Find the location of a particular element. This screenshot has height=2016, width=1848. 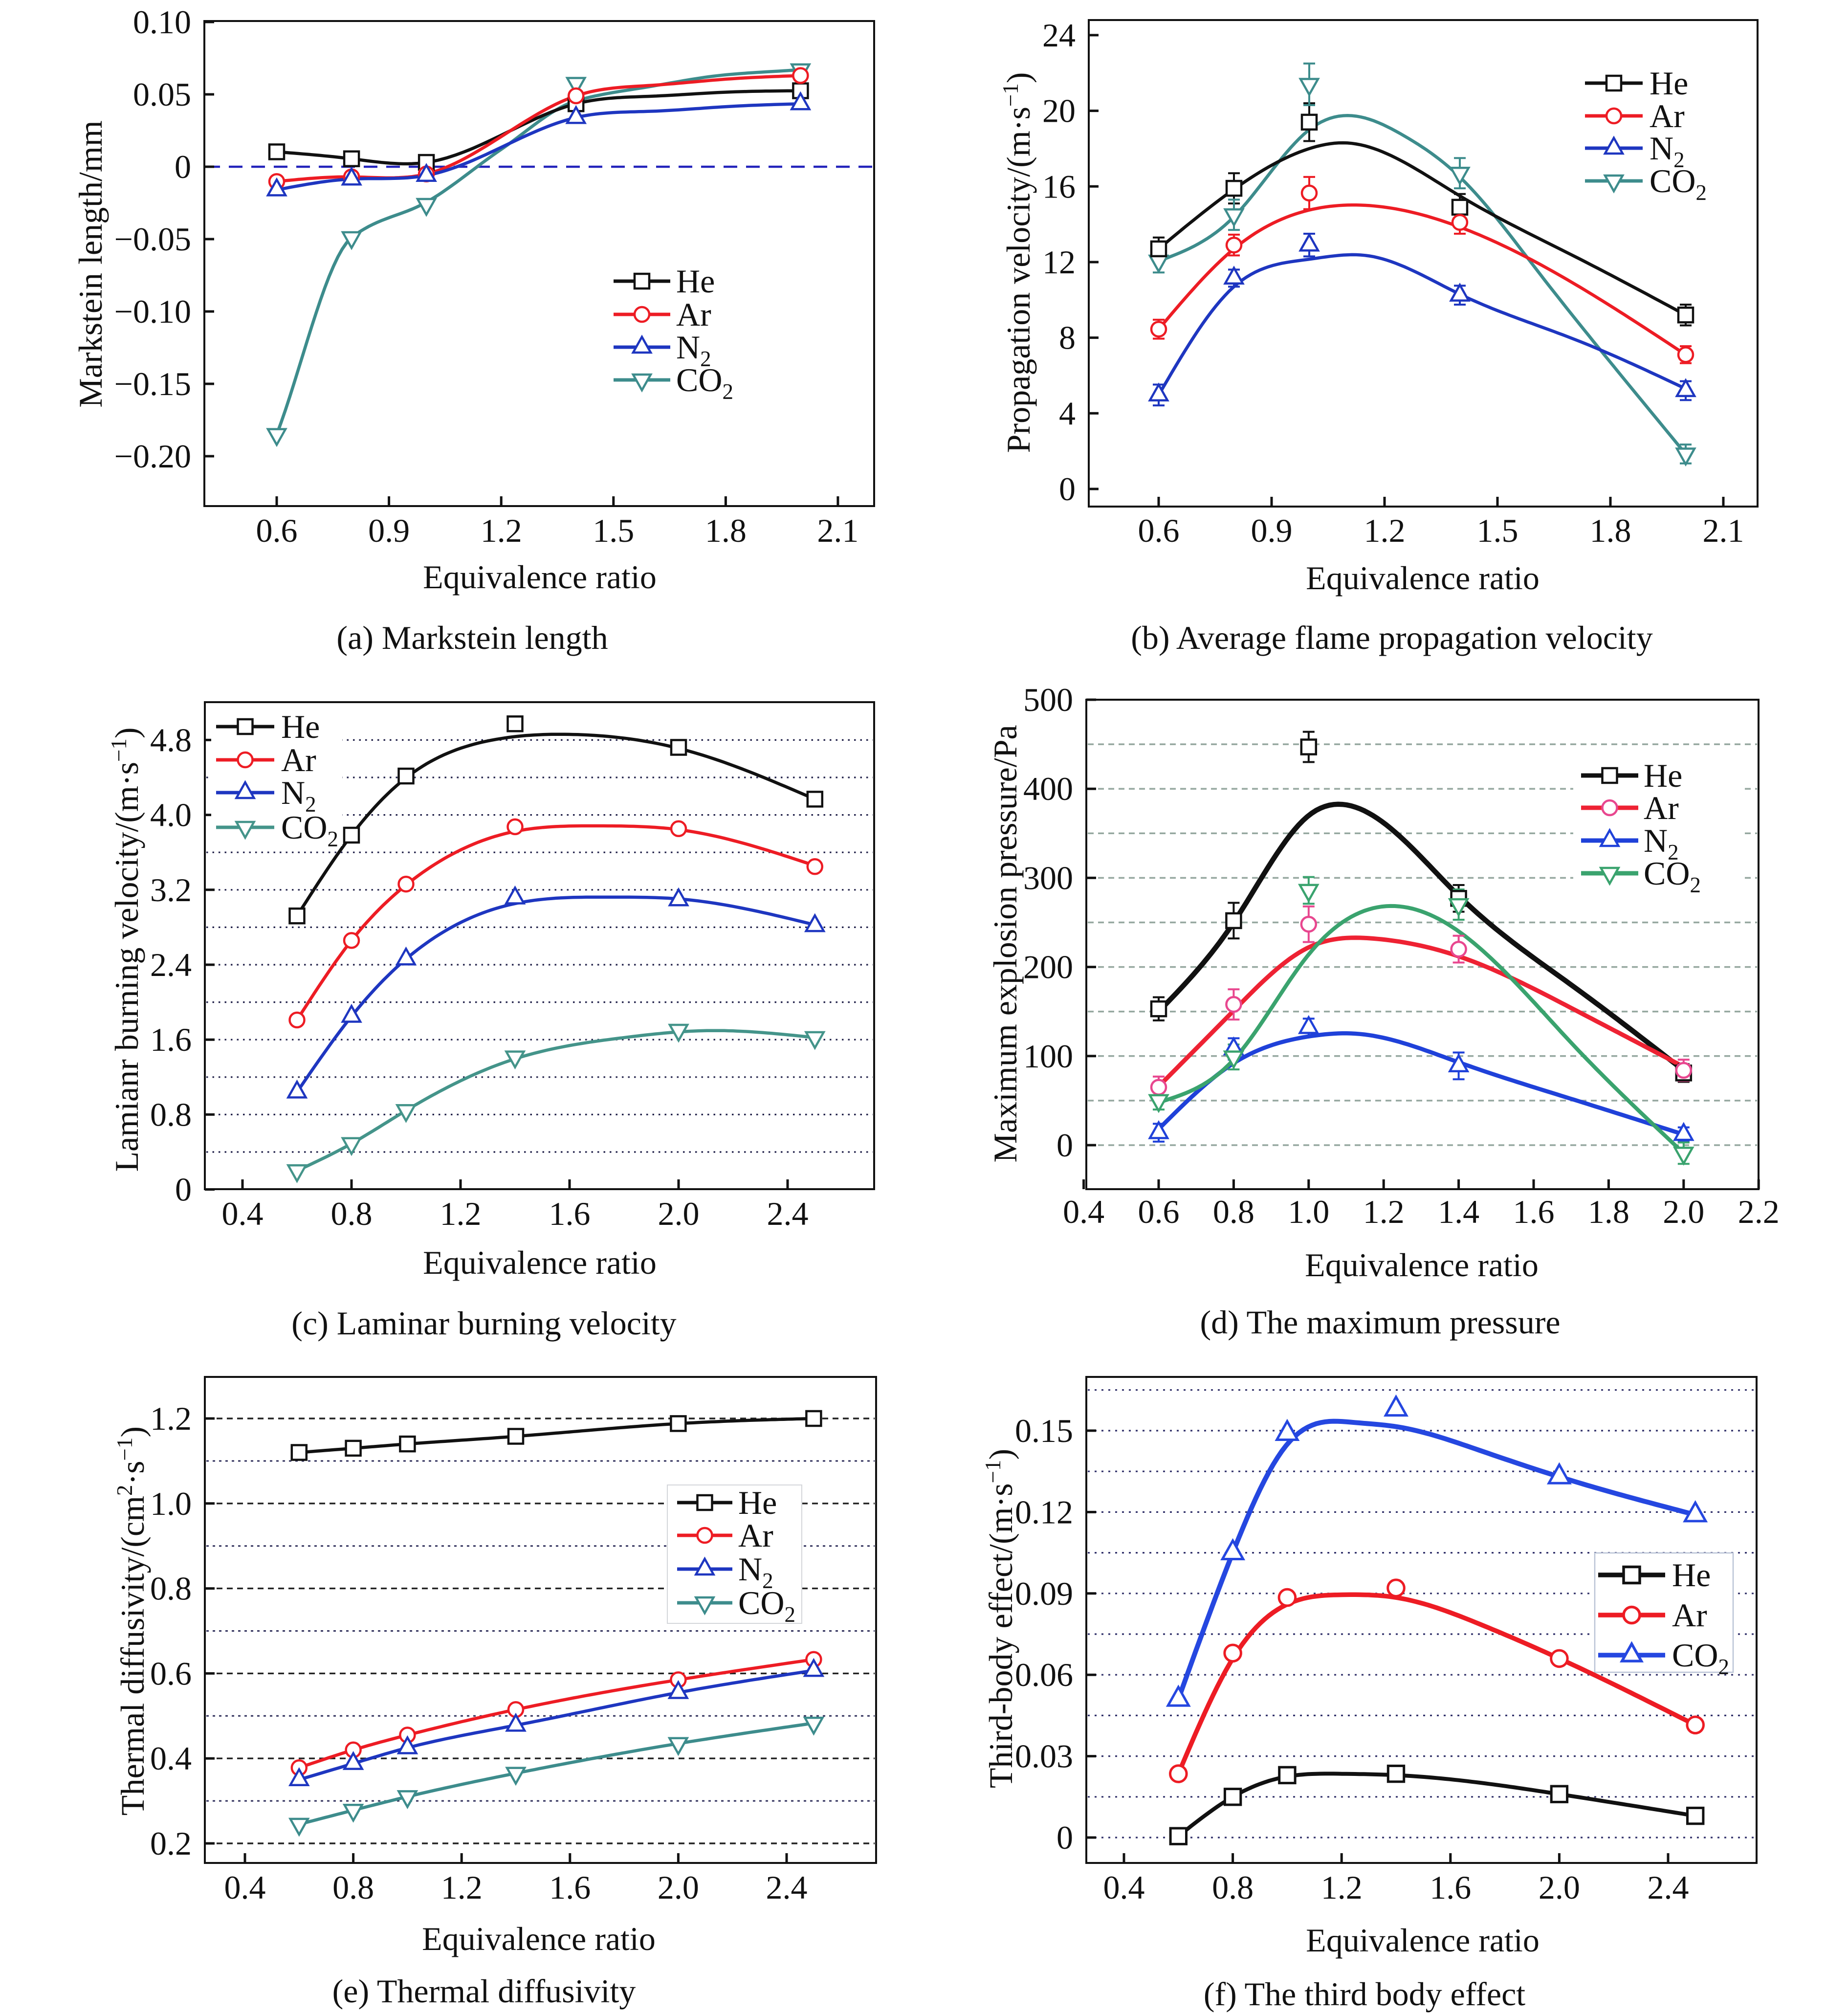

svg-text: 0.05 is located at coordinates (162, 94).